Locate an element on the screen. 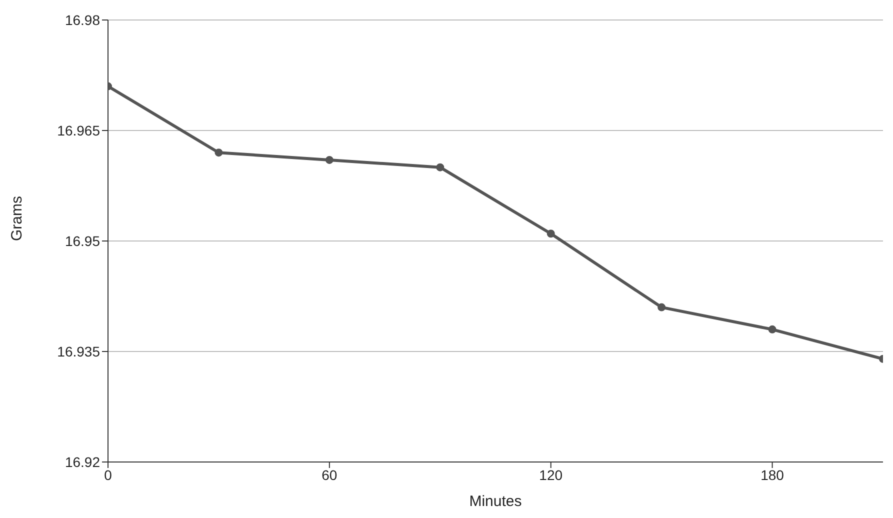 The height and width of the screenshot is (518, 893). x-axis-title: Minutes is located at coordinates (495, 501).